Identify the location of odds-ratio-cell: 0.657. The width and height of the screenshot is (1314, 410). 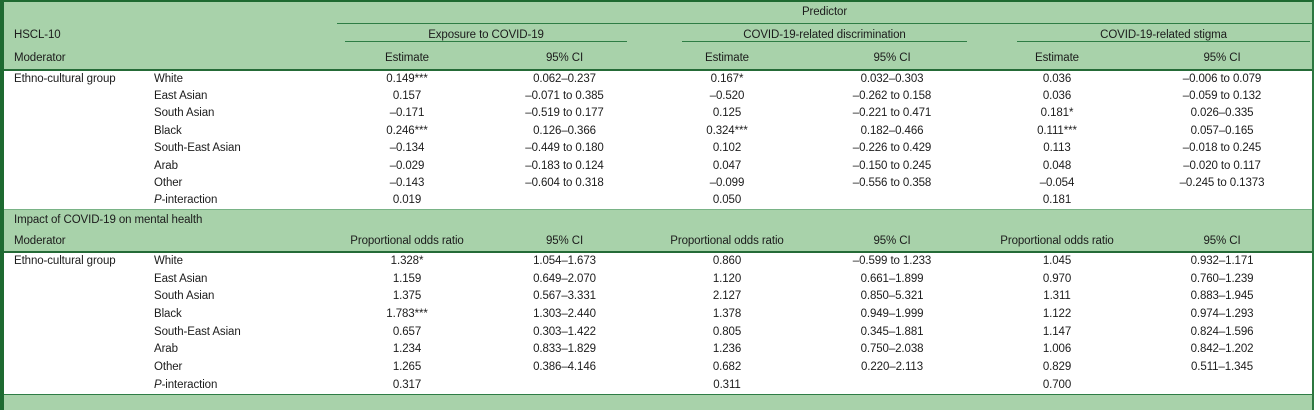
(407, 331).